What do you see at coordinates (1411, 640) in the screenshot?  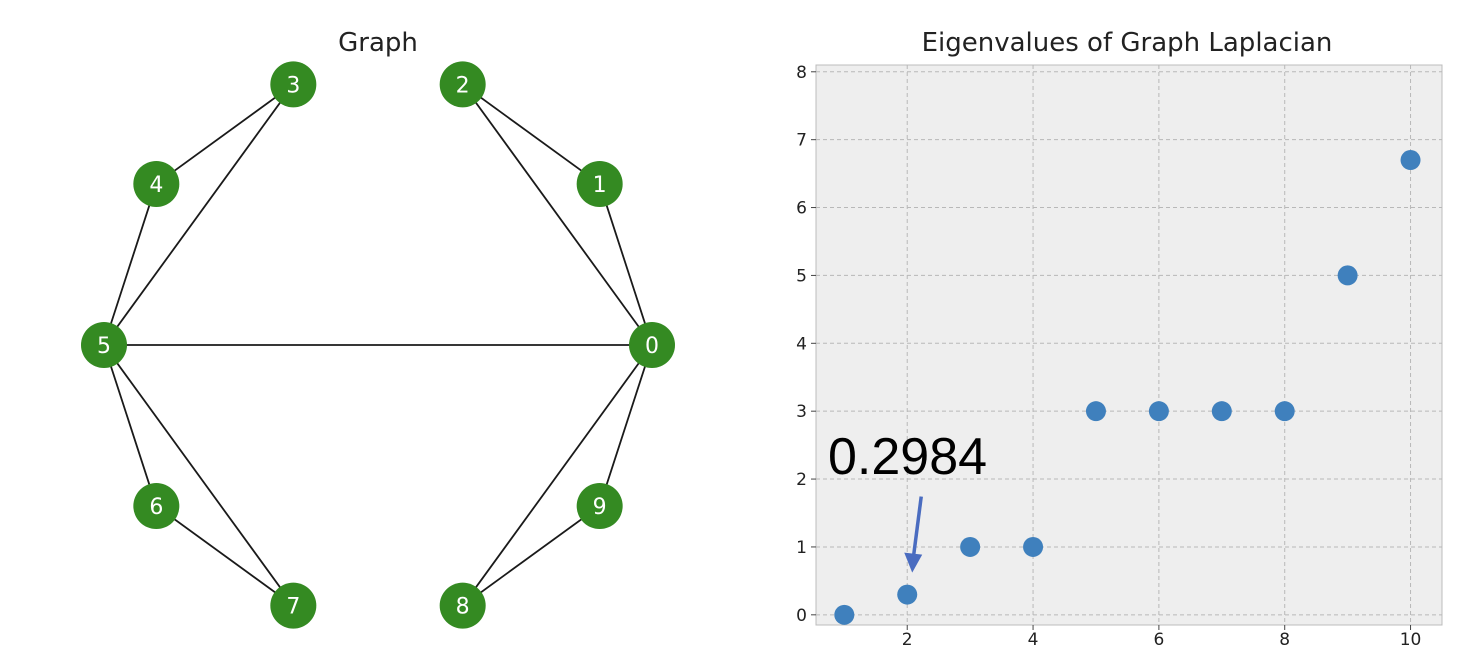 I see `x-tick-label: 10` at bounding box center [1411, 640].